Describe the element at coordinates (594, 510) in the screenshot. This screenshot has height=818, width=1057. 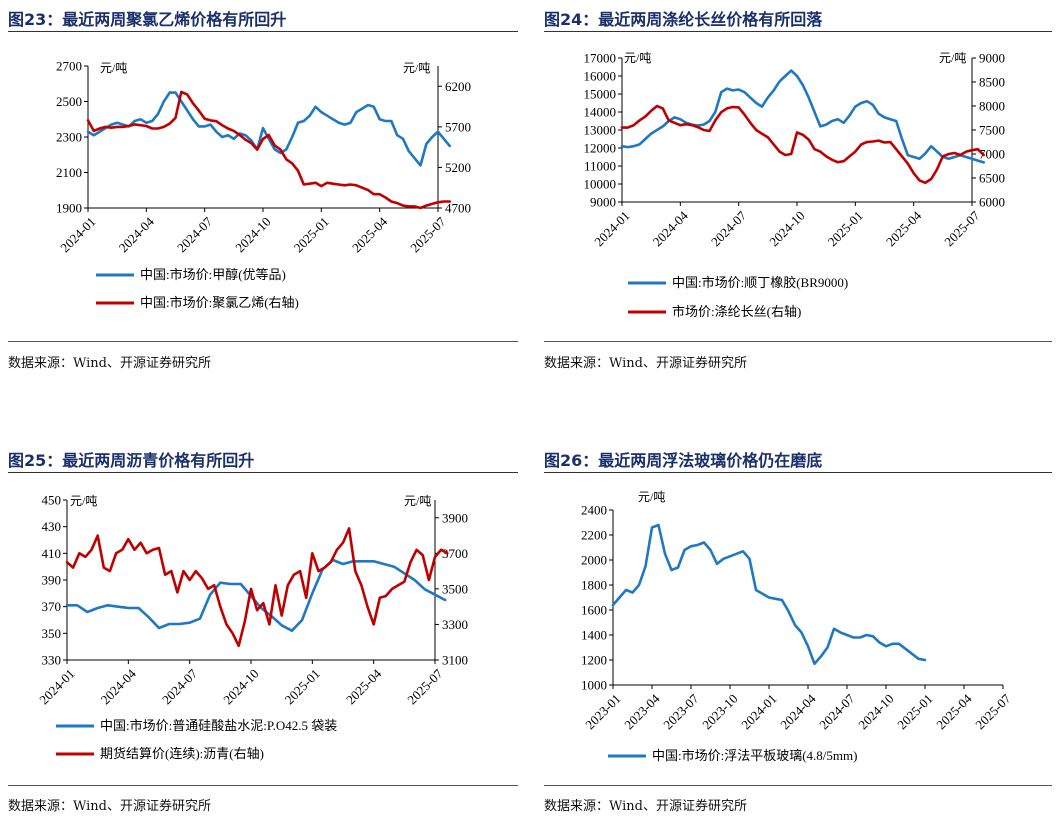
I see `y-tick-label-left: 2400` at that location.